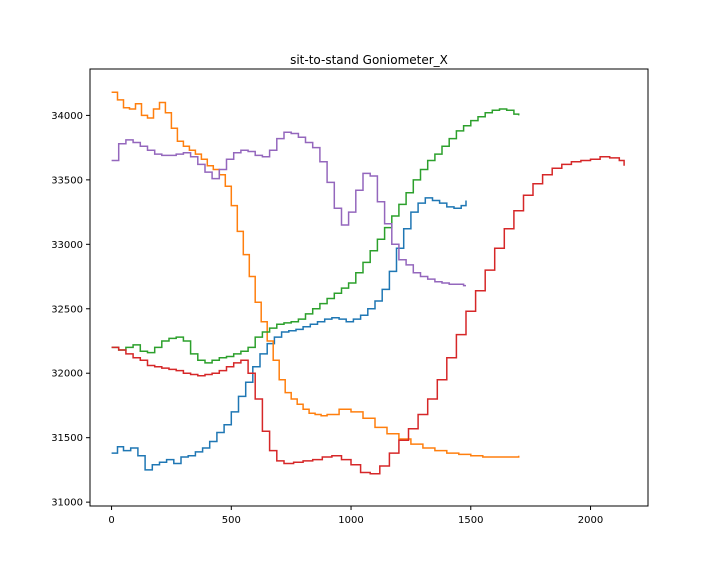 This screenshot has height=581, width=720. Describe the element at coordinates (67, 374) in the screenshot. I see `y-tick-label: 32000` at that location.